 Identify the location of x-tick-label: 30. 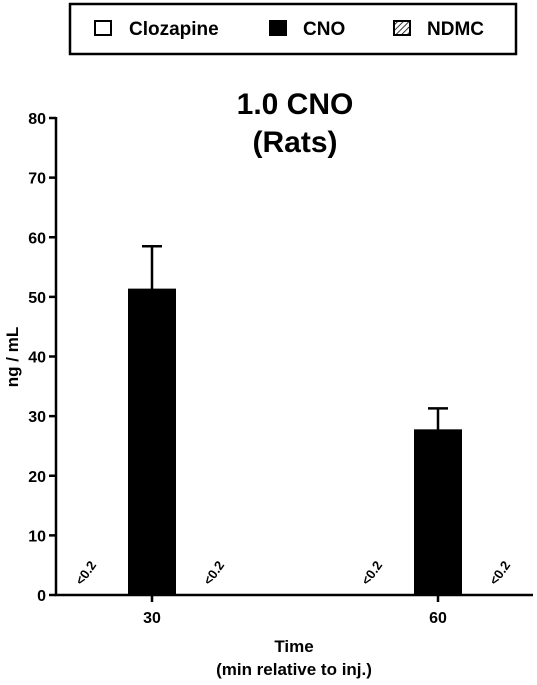
(152, 618).